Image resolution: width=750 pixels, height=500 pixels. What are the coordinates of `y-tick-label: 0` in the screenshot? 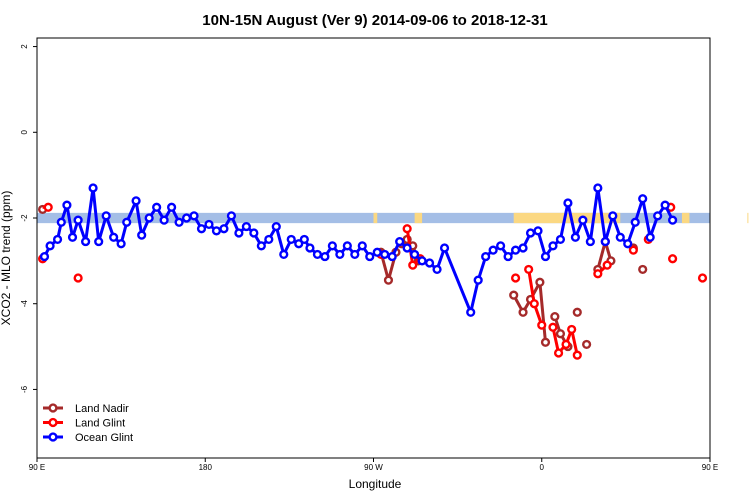 It's located at (24, 132).